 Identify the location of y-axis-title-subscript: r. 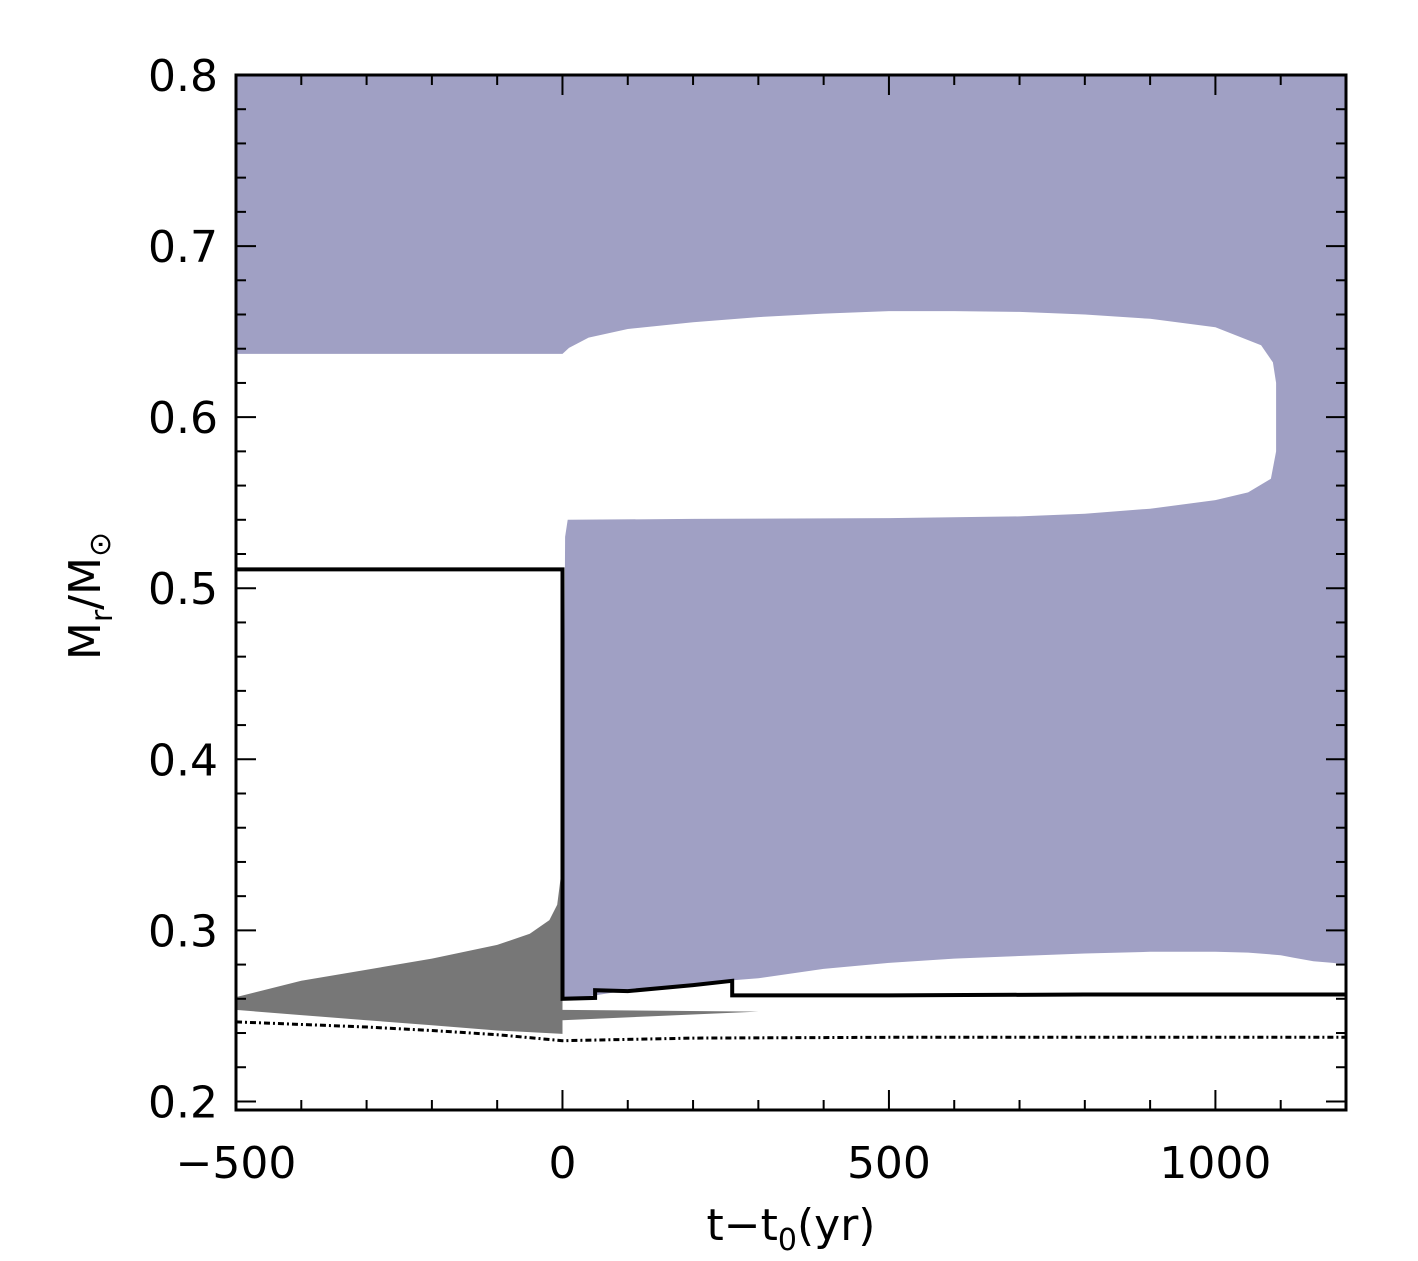
(102, 615).